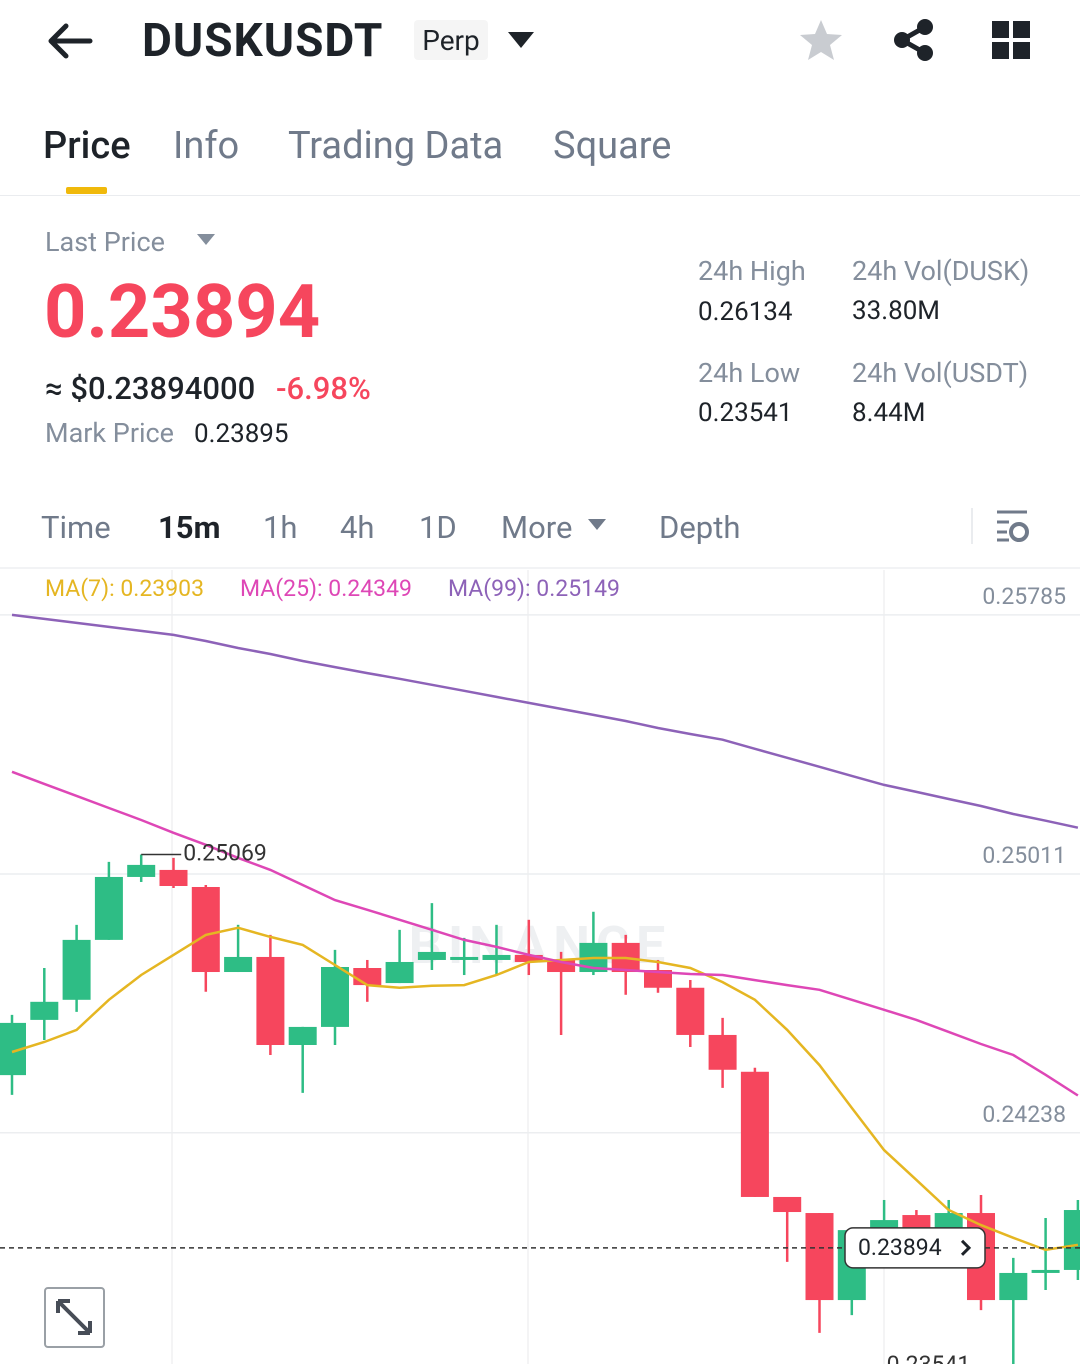 This screenshot has width=1080, height=1364. I want to click on price-change: -6.98%, so click(323, 388).